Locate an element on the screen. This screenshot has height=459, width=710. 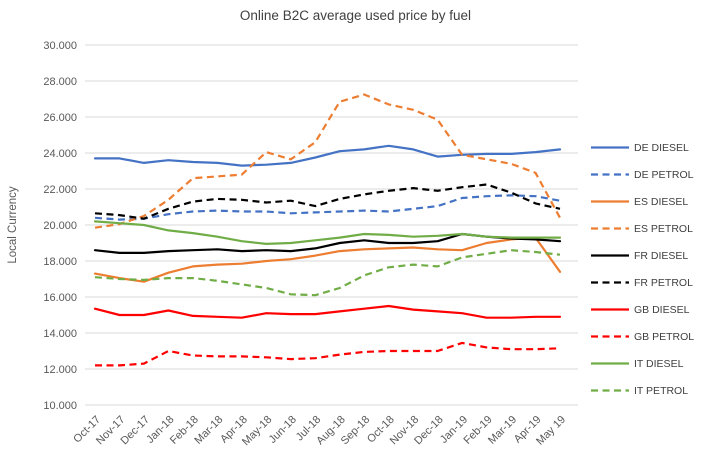
y-tick-label: 26.000 is located at coordinates (60, 118).